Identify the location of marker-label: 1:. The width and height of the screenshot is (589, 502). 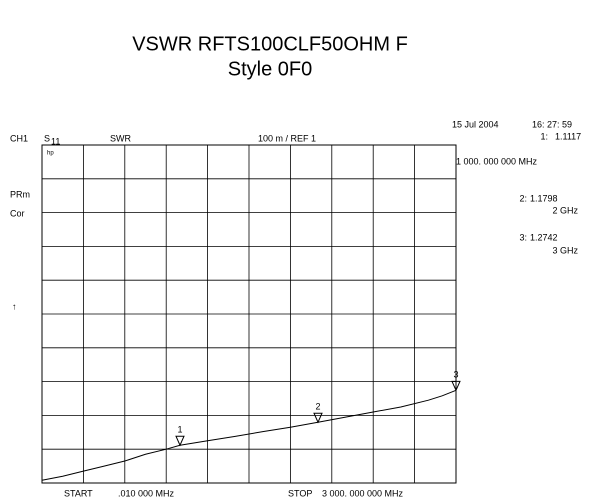
(544, 136).